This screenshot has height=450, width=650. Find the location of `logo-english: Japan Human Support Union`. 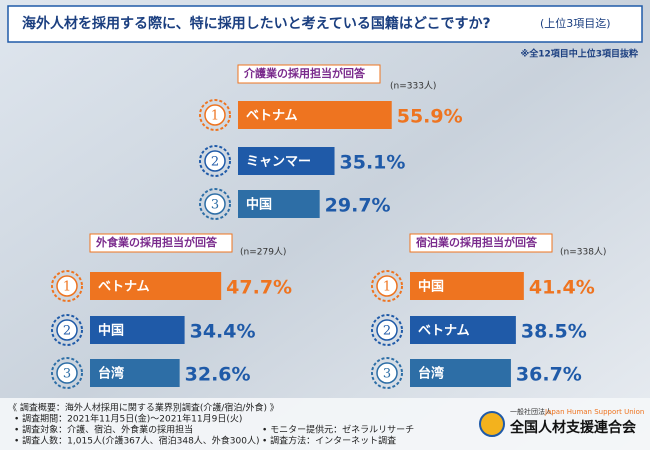

logo-english: Japan Human Support Union is located at coordinates (594, 412).